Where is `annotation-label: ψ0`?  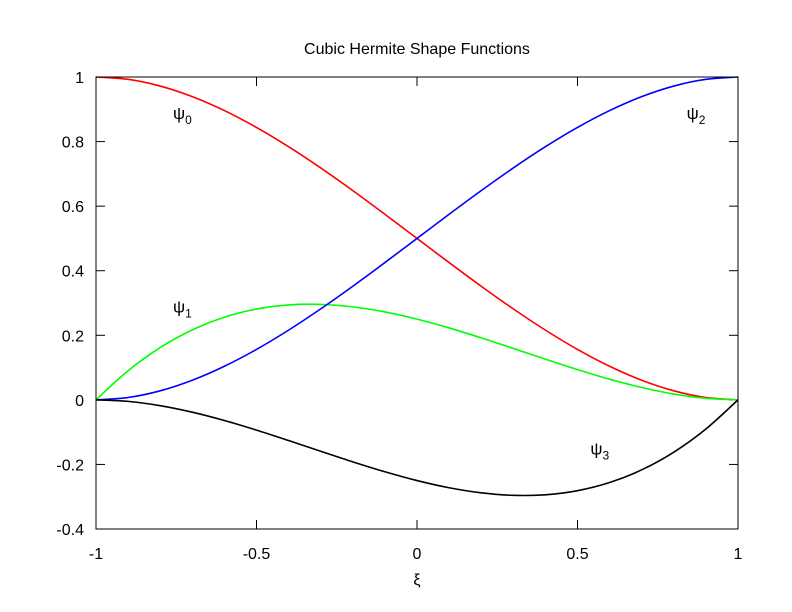
annotation-label: ψ0 is located at coordinates (182, 115).